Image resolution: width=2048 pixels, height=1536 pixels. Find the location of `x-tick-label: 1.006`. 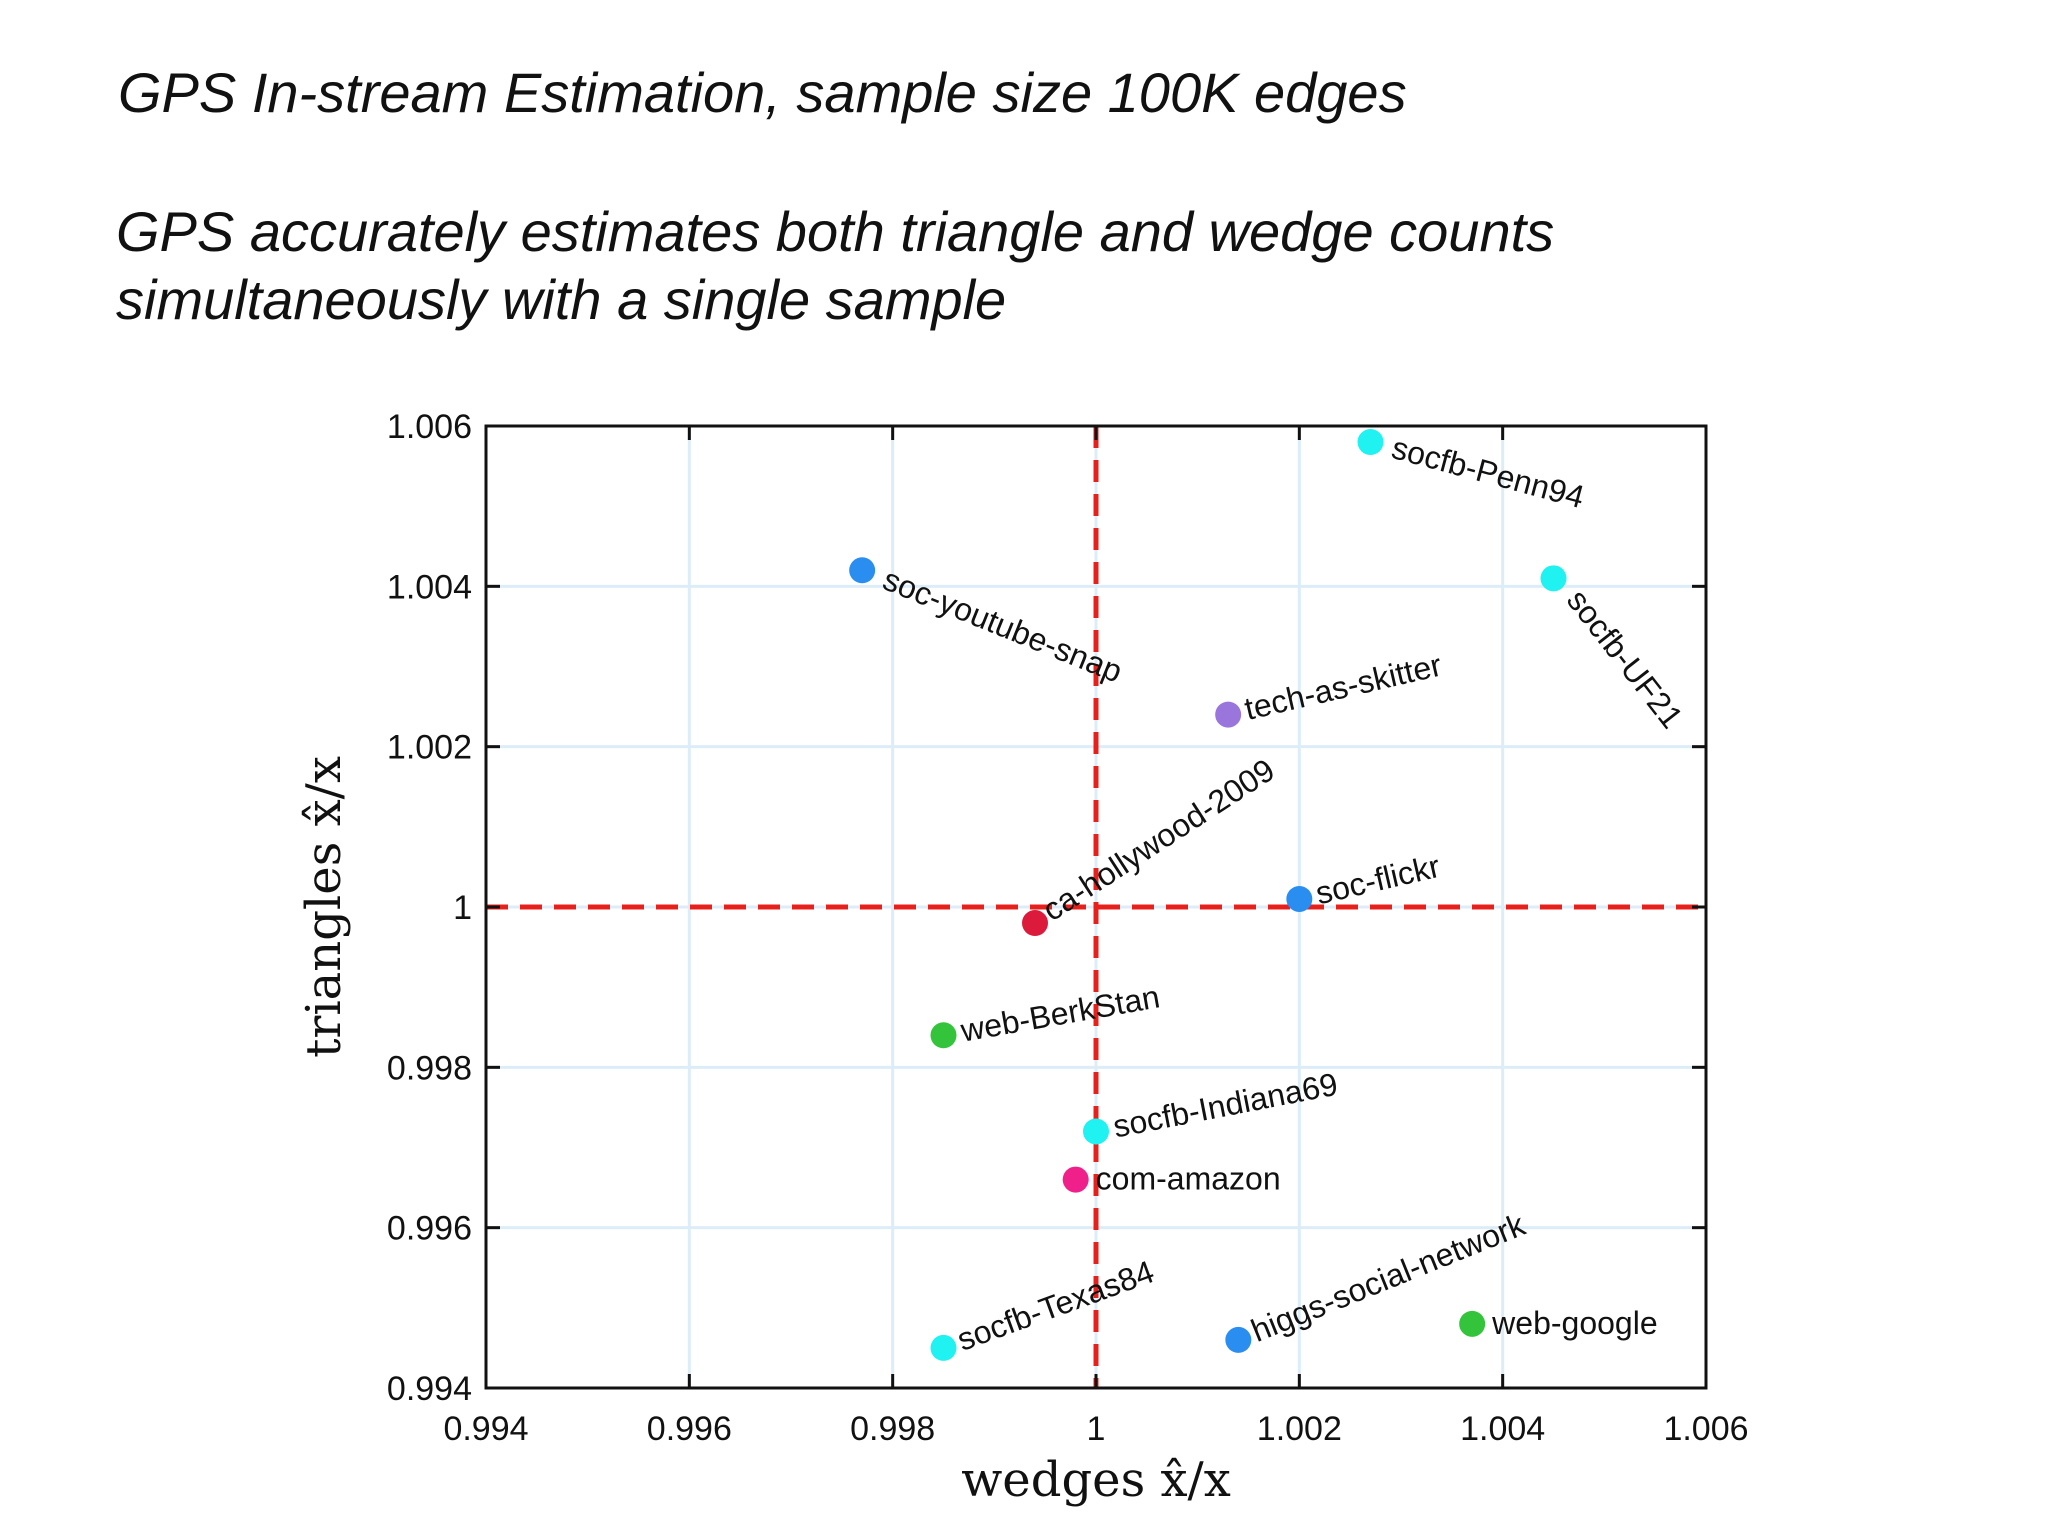

x-tick-label: 1.006 is located at coordinates (1705, 1429).